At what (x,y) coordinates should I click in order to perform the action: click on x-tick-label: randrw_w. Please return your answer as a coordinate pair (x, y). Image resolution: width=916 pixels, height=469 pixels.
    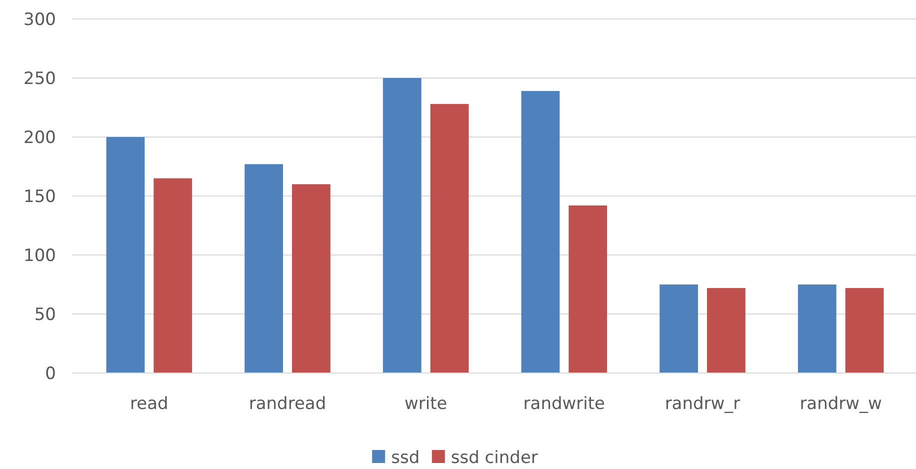
    Looking at the image, I should click on (841, 404).